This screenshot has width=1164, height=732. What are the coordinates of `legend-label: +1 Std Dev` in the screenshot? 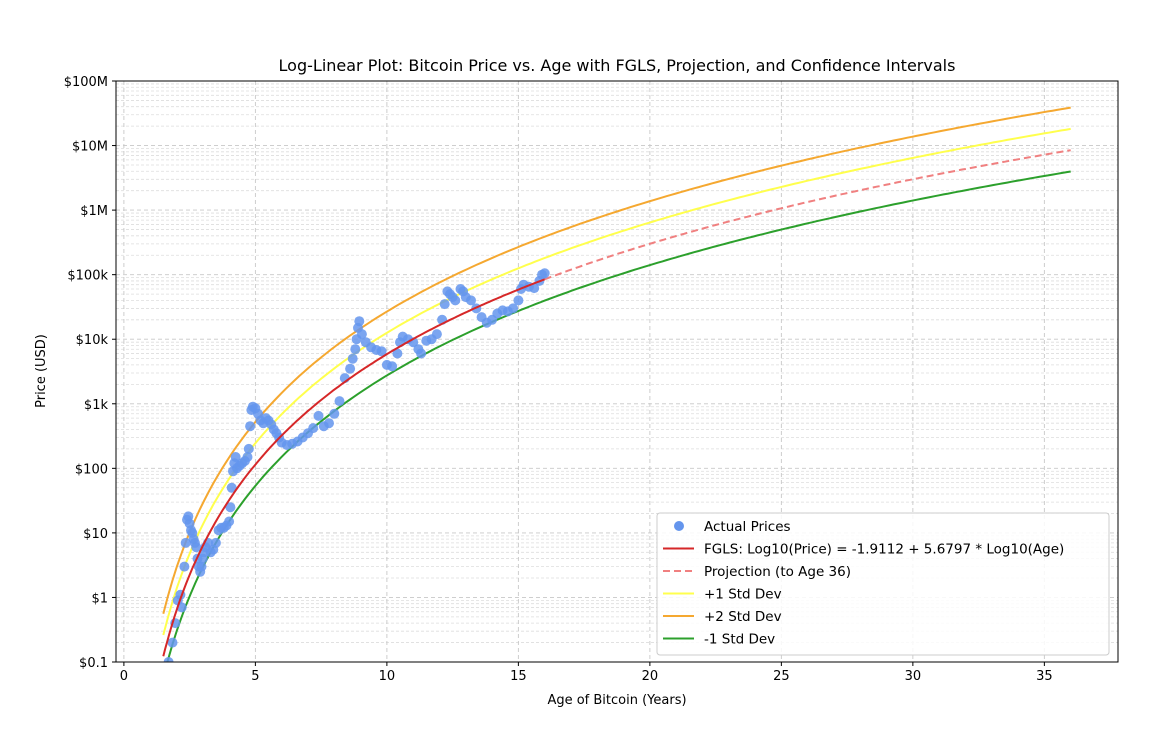 It's located at (743, 595).